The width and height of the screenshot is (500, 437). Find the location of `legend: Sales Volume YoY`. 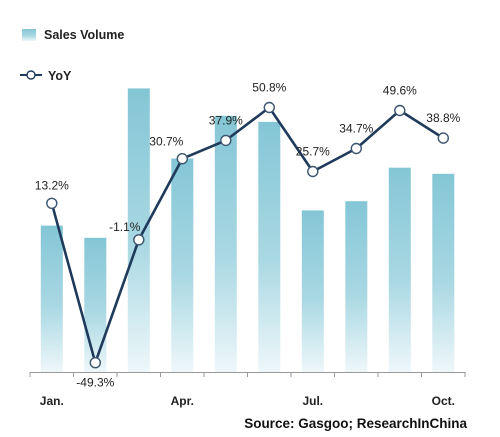

legend: Sales Volume YoY is located at coordinates (72, 55).